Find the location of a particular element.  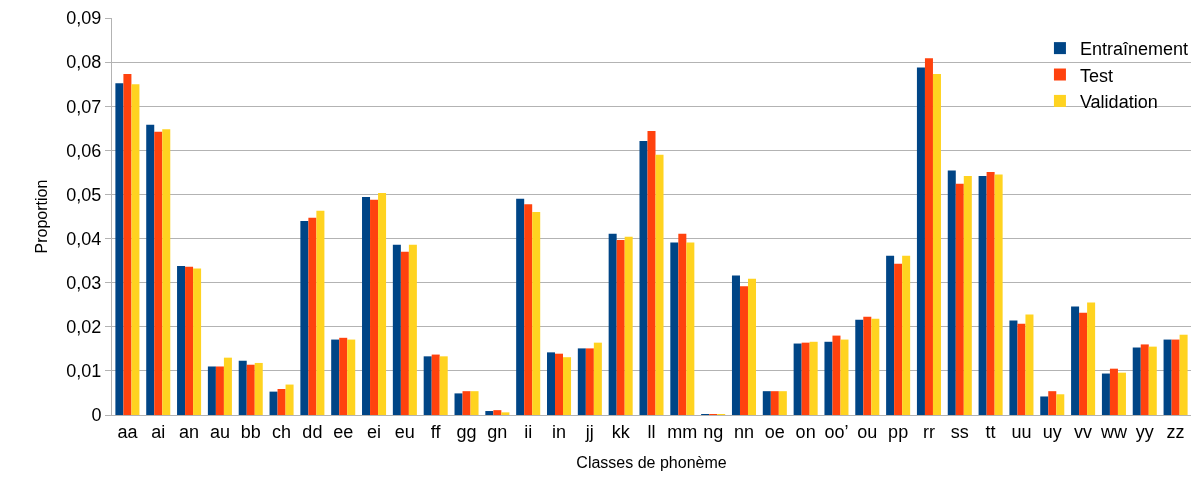

x-tick-label: nn is located at coordinates (744, 431).